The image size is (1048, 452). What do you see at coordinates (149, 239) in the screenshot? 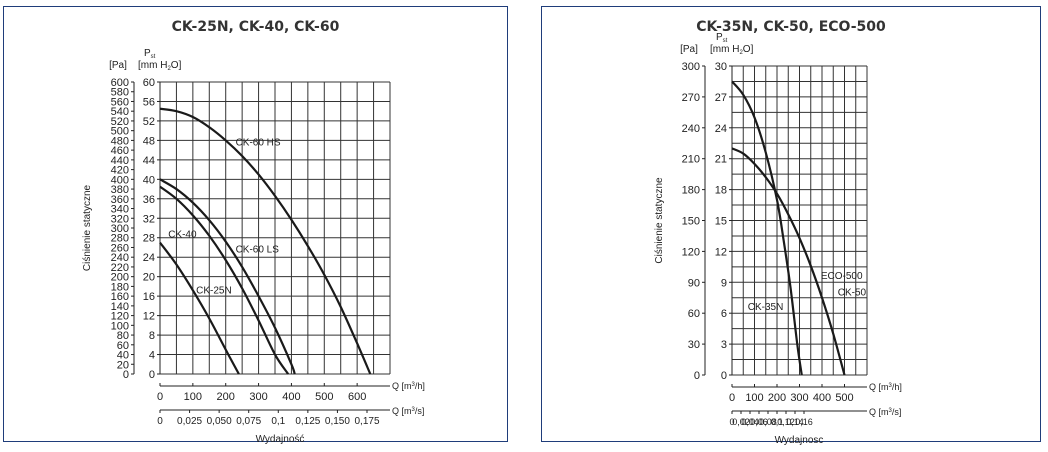
I see `y-tick-label-mm: 28` at bounding box center [149, 239].